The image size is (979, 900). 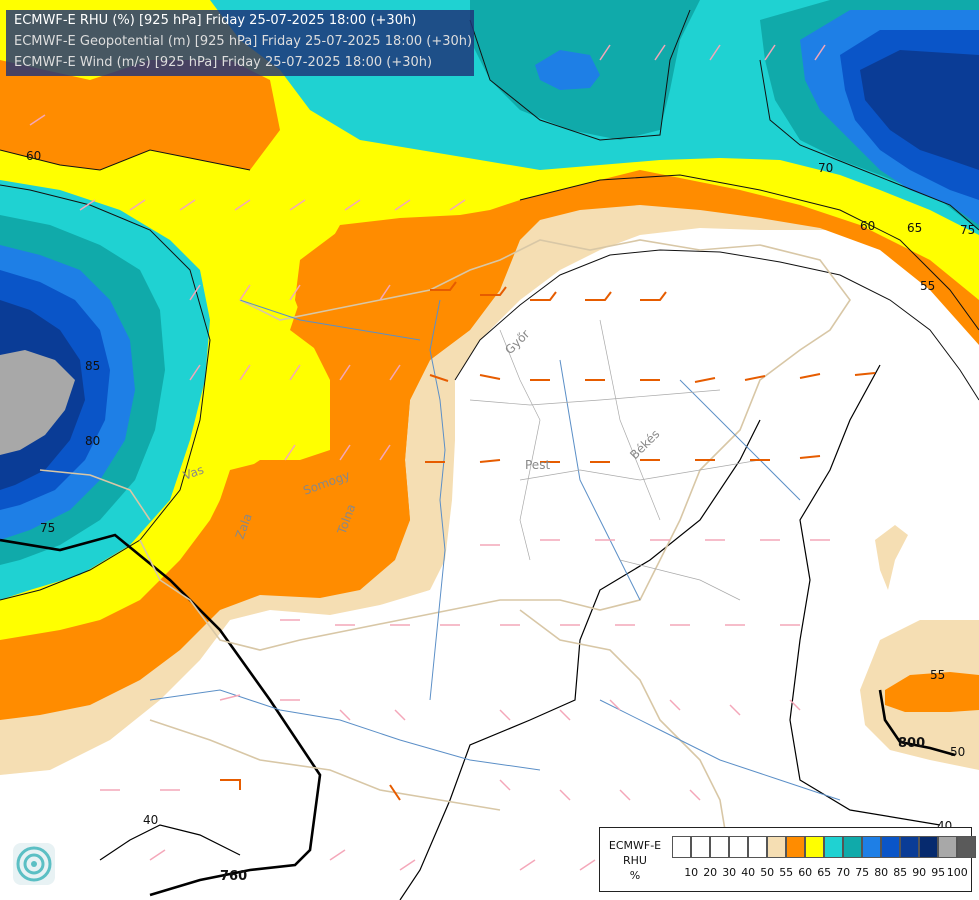 I want to click on rhu-area-60-north, so click(x=140, y=115).